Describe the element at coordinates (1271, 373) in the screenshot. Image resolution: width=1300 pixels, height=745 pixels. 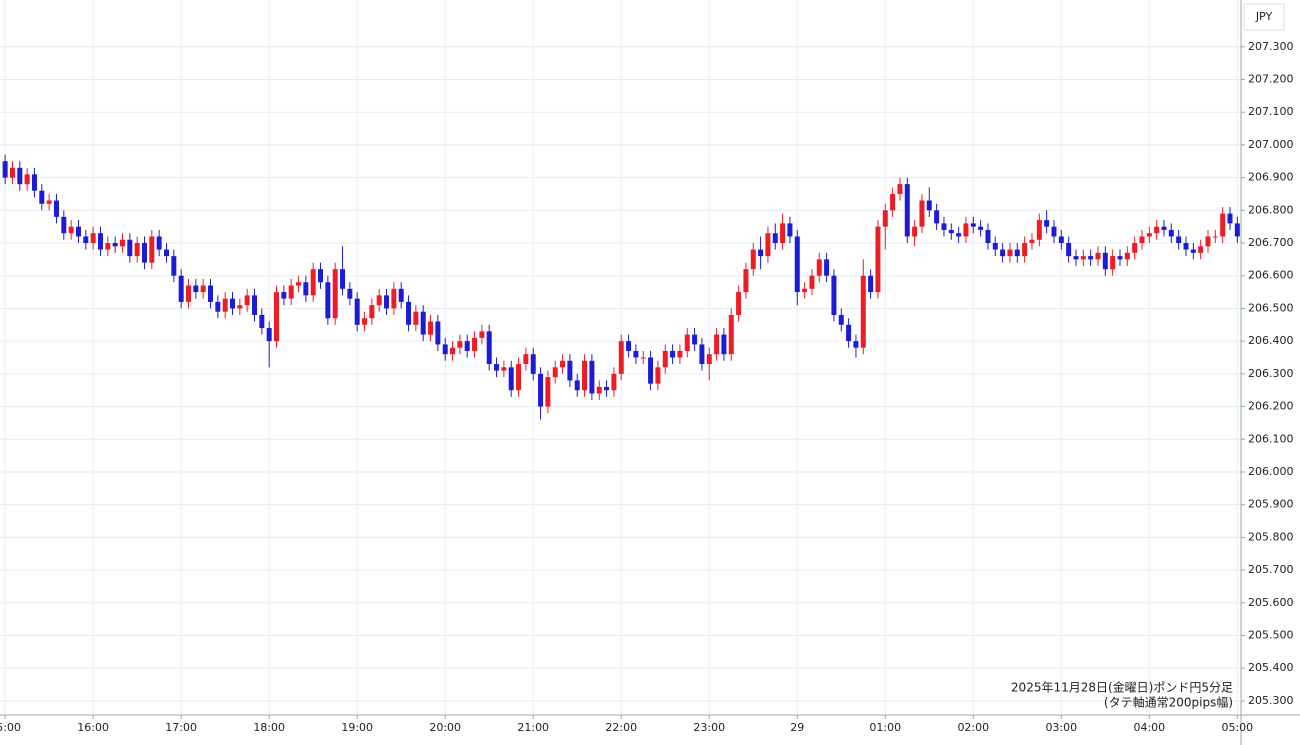
I see `y-tick-label: 206.300` at that location.